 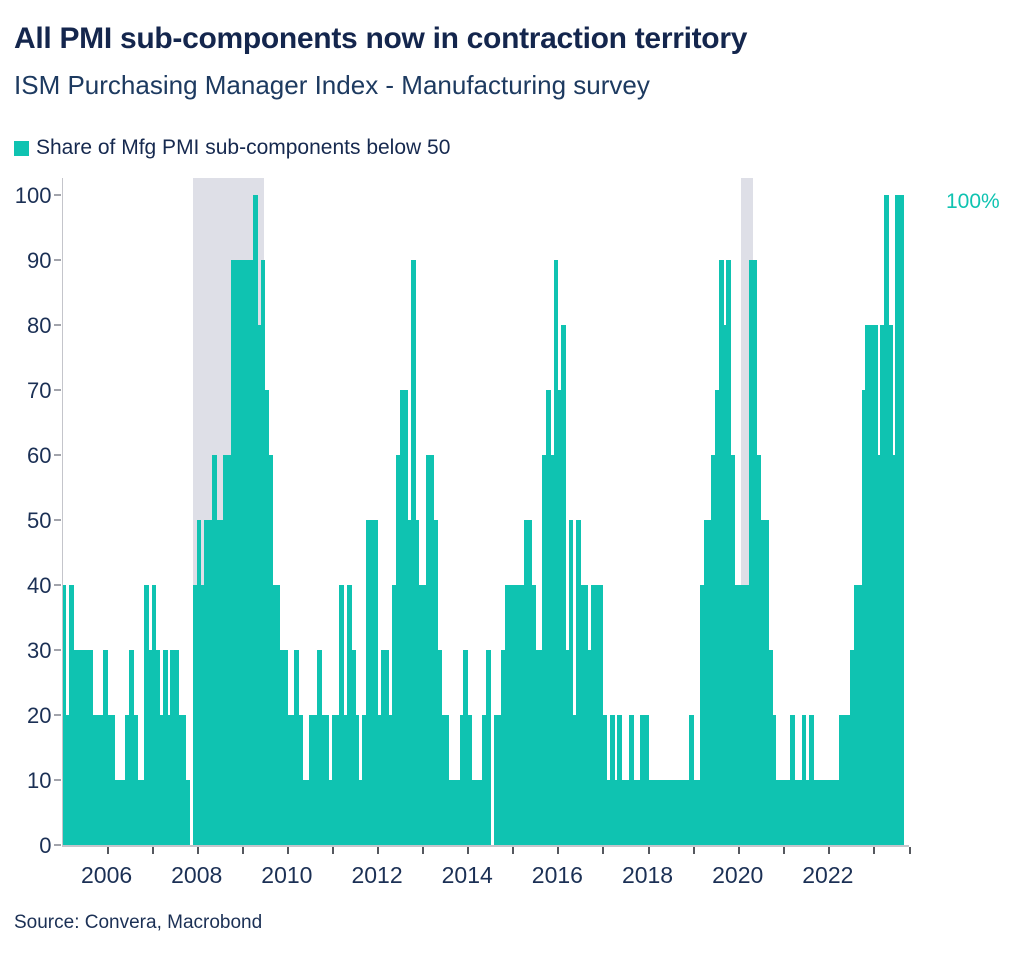 I want to click on y-axis-label: 80, so click(x=39, y=325).